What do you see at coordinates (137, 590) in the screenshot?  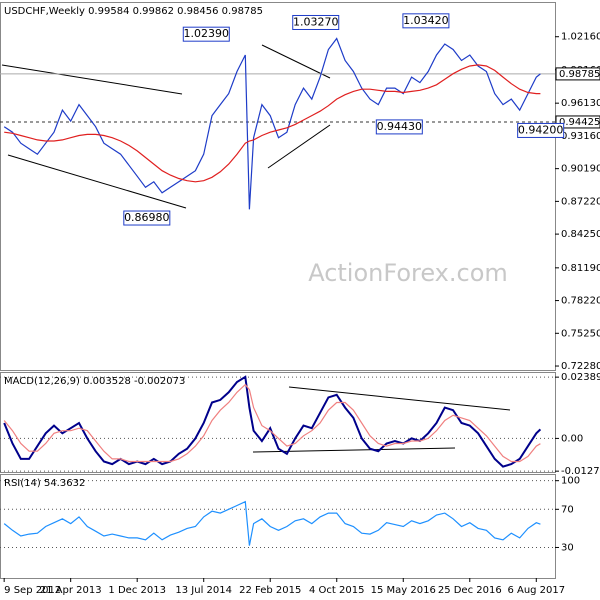 I see `x-tick-label: 1 Dec 2013` at bounding box center [137, 590].